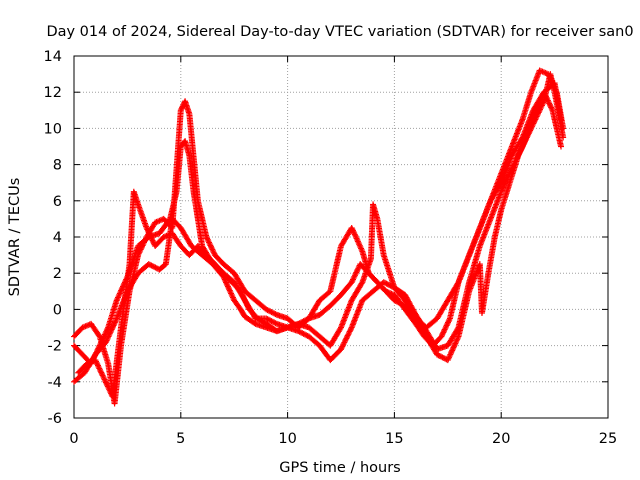  I want to click on x-tick-label: 0, so click(73, 439).